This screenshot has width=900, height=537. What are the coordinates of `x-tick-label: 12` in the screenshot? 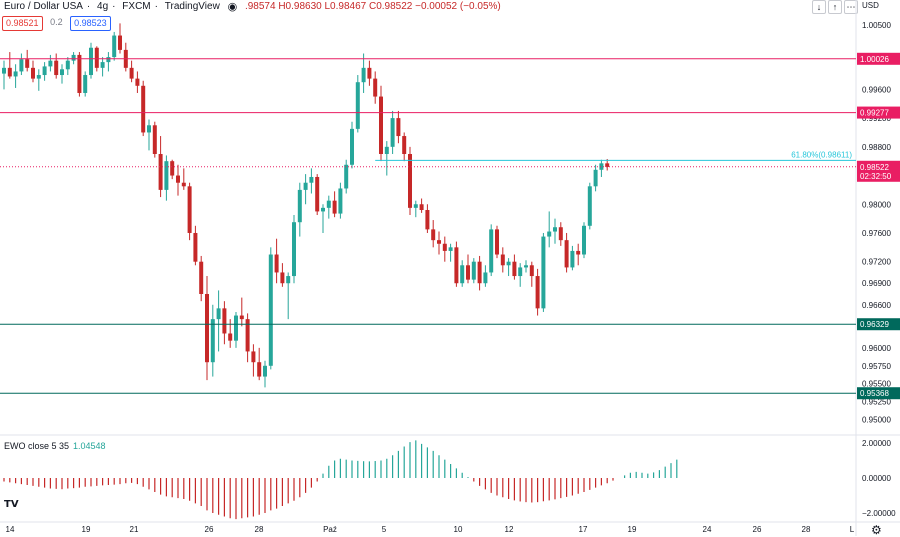 It's located at (509, 529).